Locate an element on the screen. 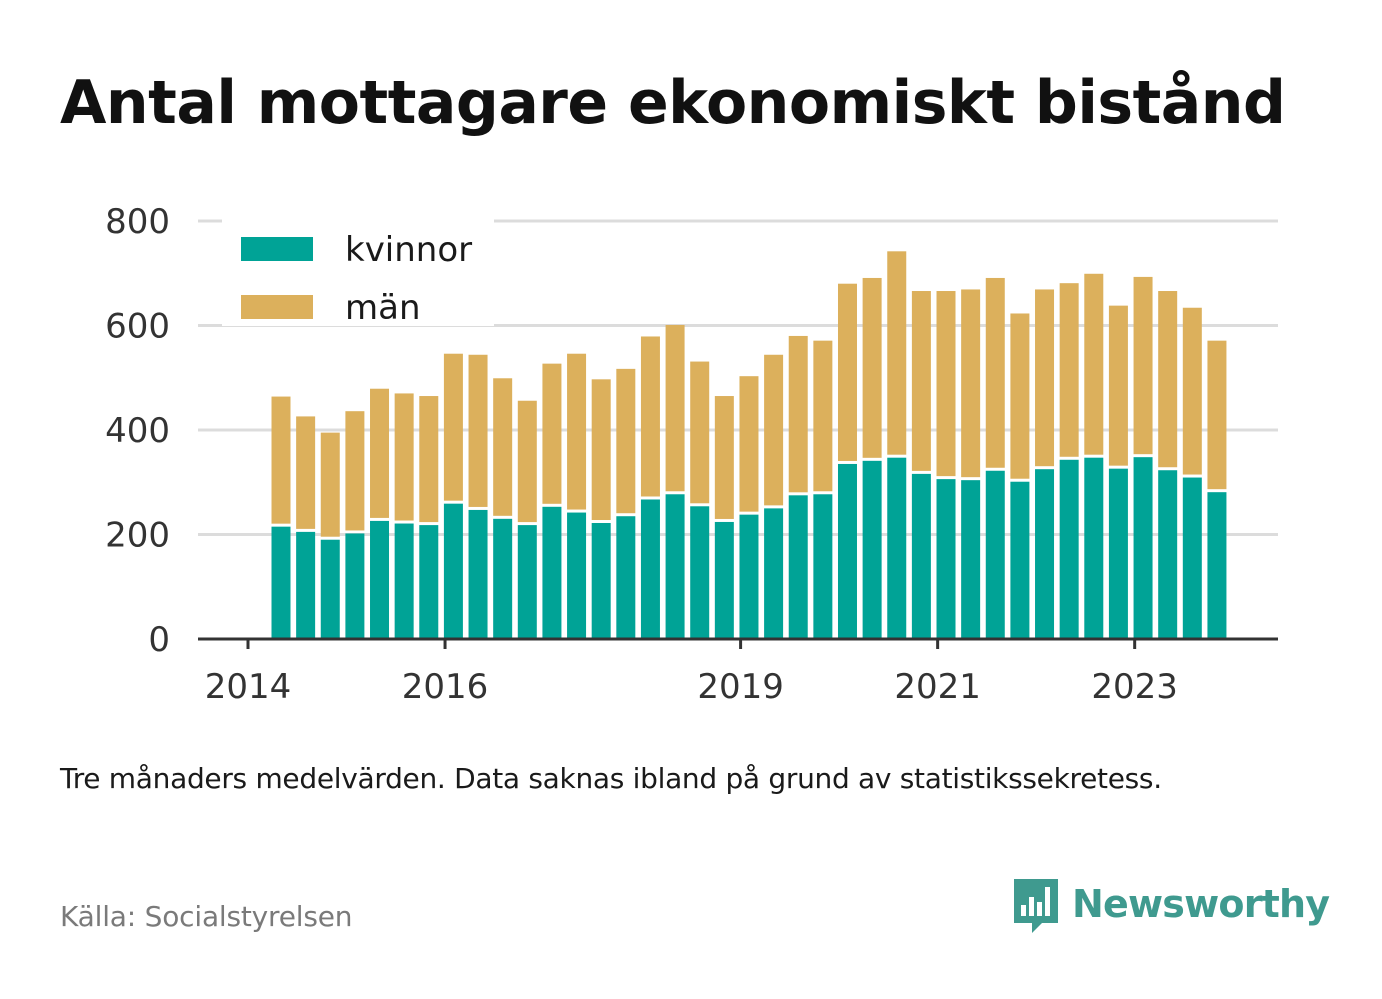  source-text: Källa: Socialstyrelsen is located at coordinates (206, 916).